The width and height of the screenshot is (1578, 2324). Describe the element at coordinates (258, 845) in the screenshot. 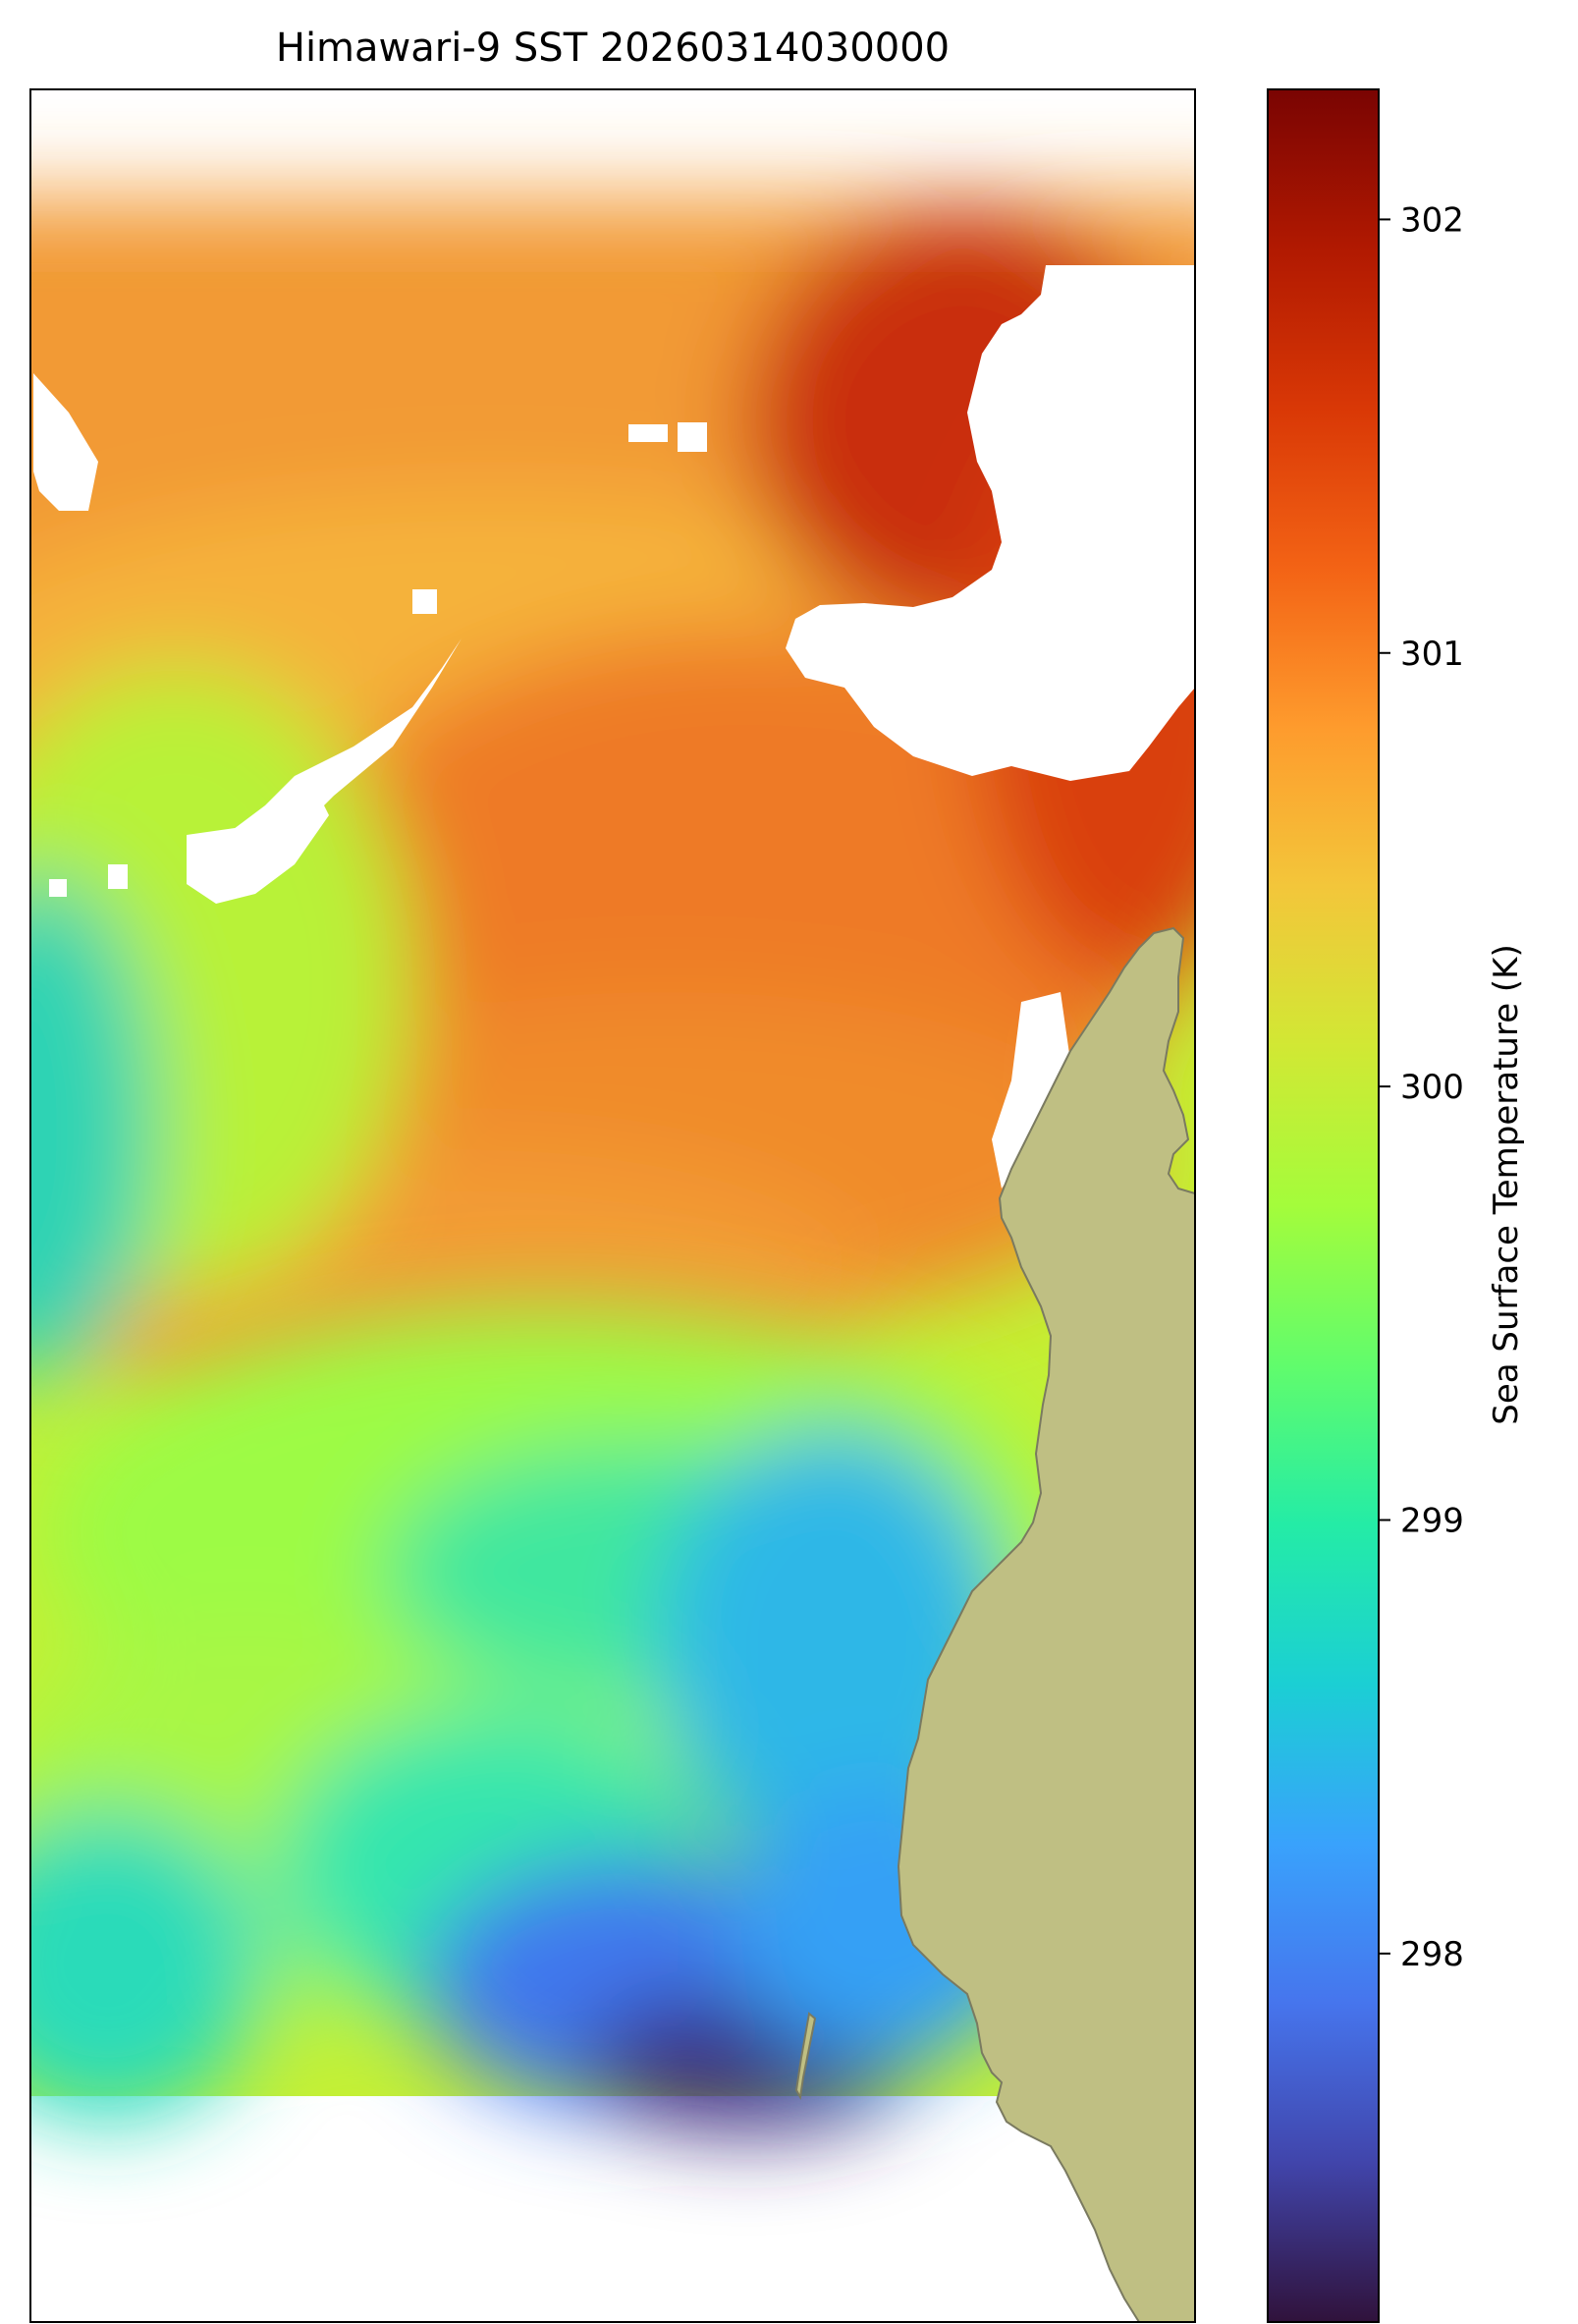

I see `cloud-cluster-west` at that location.